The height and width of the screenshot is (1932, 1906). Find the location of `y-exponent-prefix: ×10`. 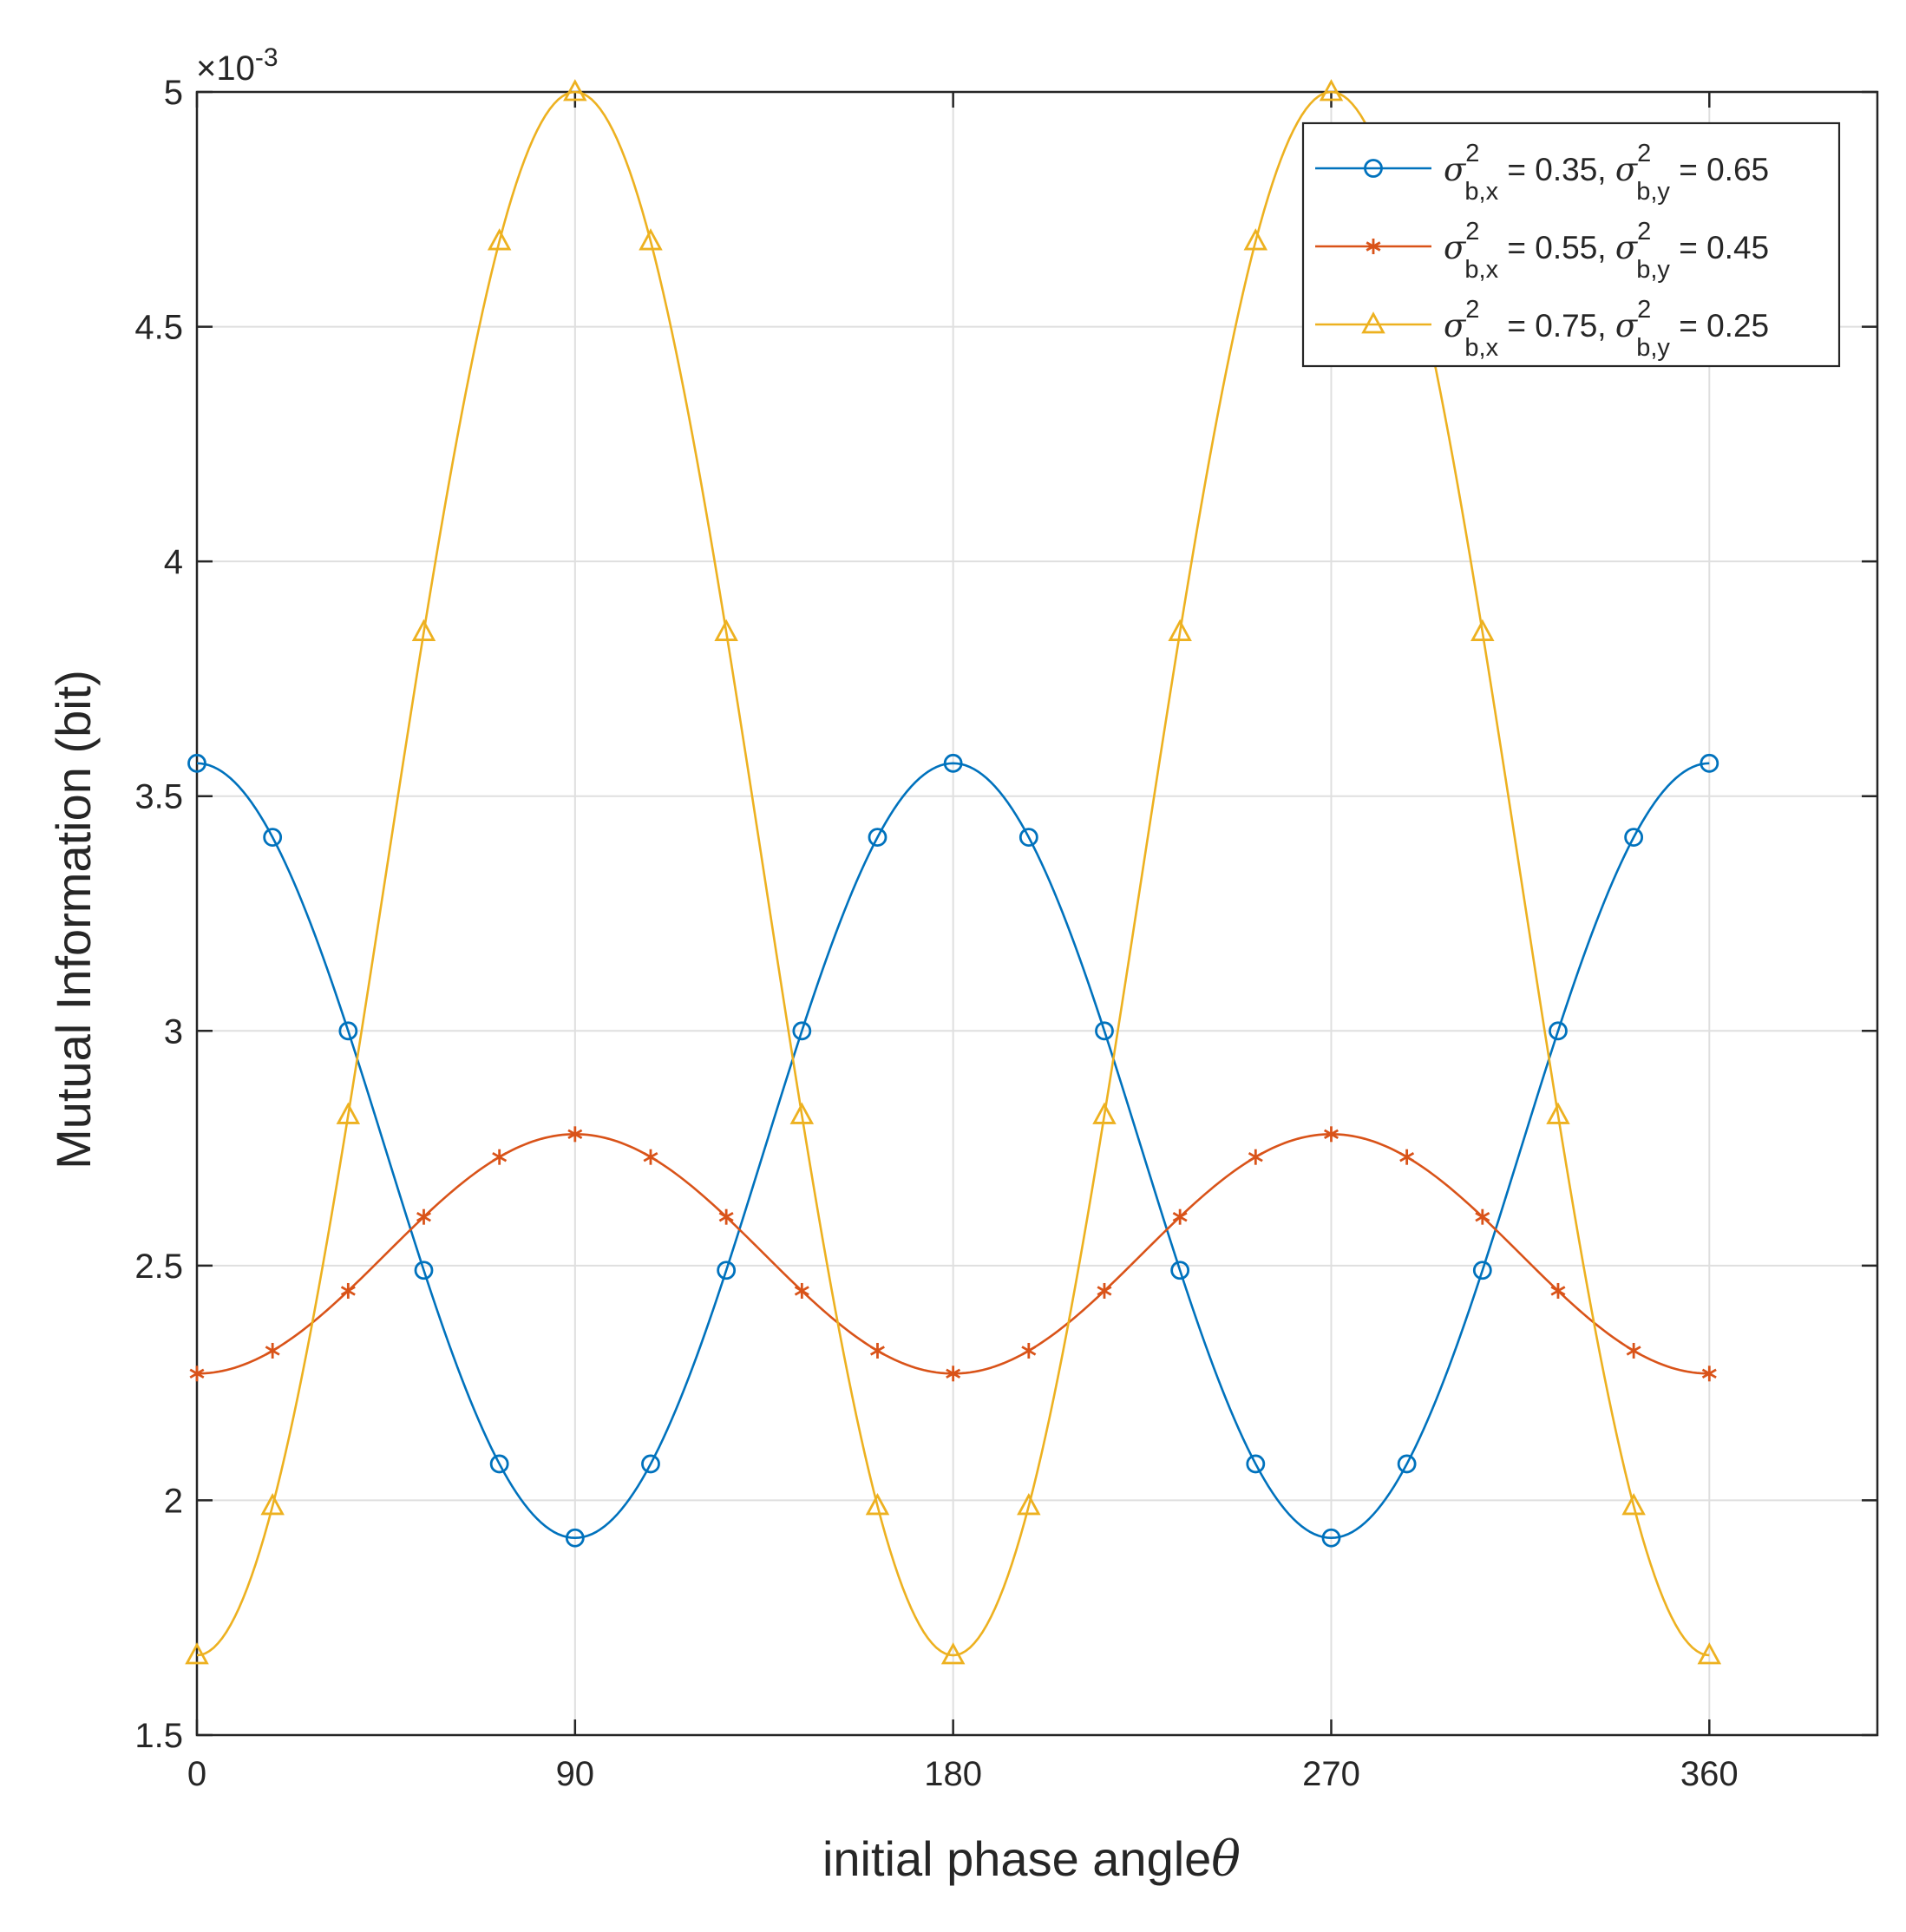

y-exponent-prefix: ×10 is located at coordinates (225, 68).